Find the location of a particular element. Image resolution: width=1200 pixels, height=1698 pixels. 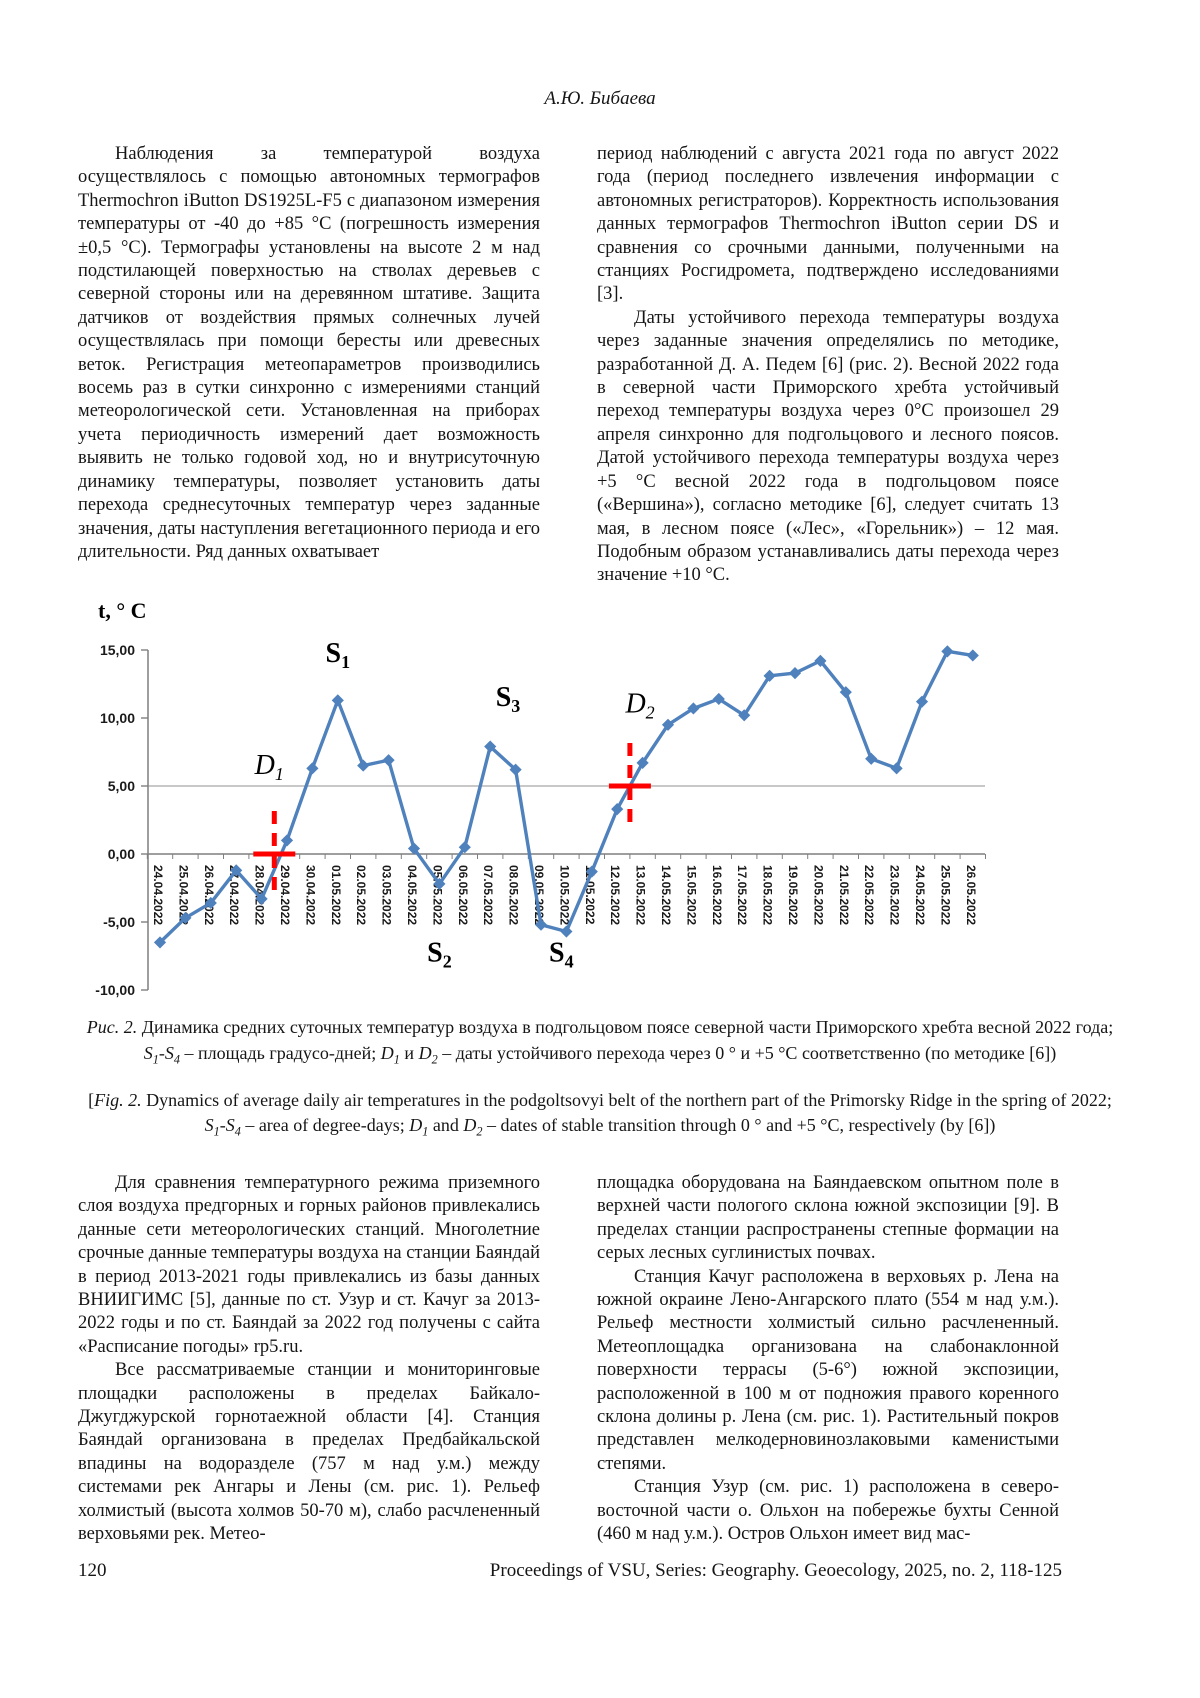

y-tick-label: -5,00 is located at coordinates (119, 922).